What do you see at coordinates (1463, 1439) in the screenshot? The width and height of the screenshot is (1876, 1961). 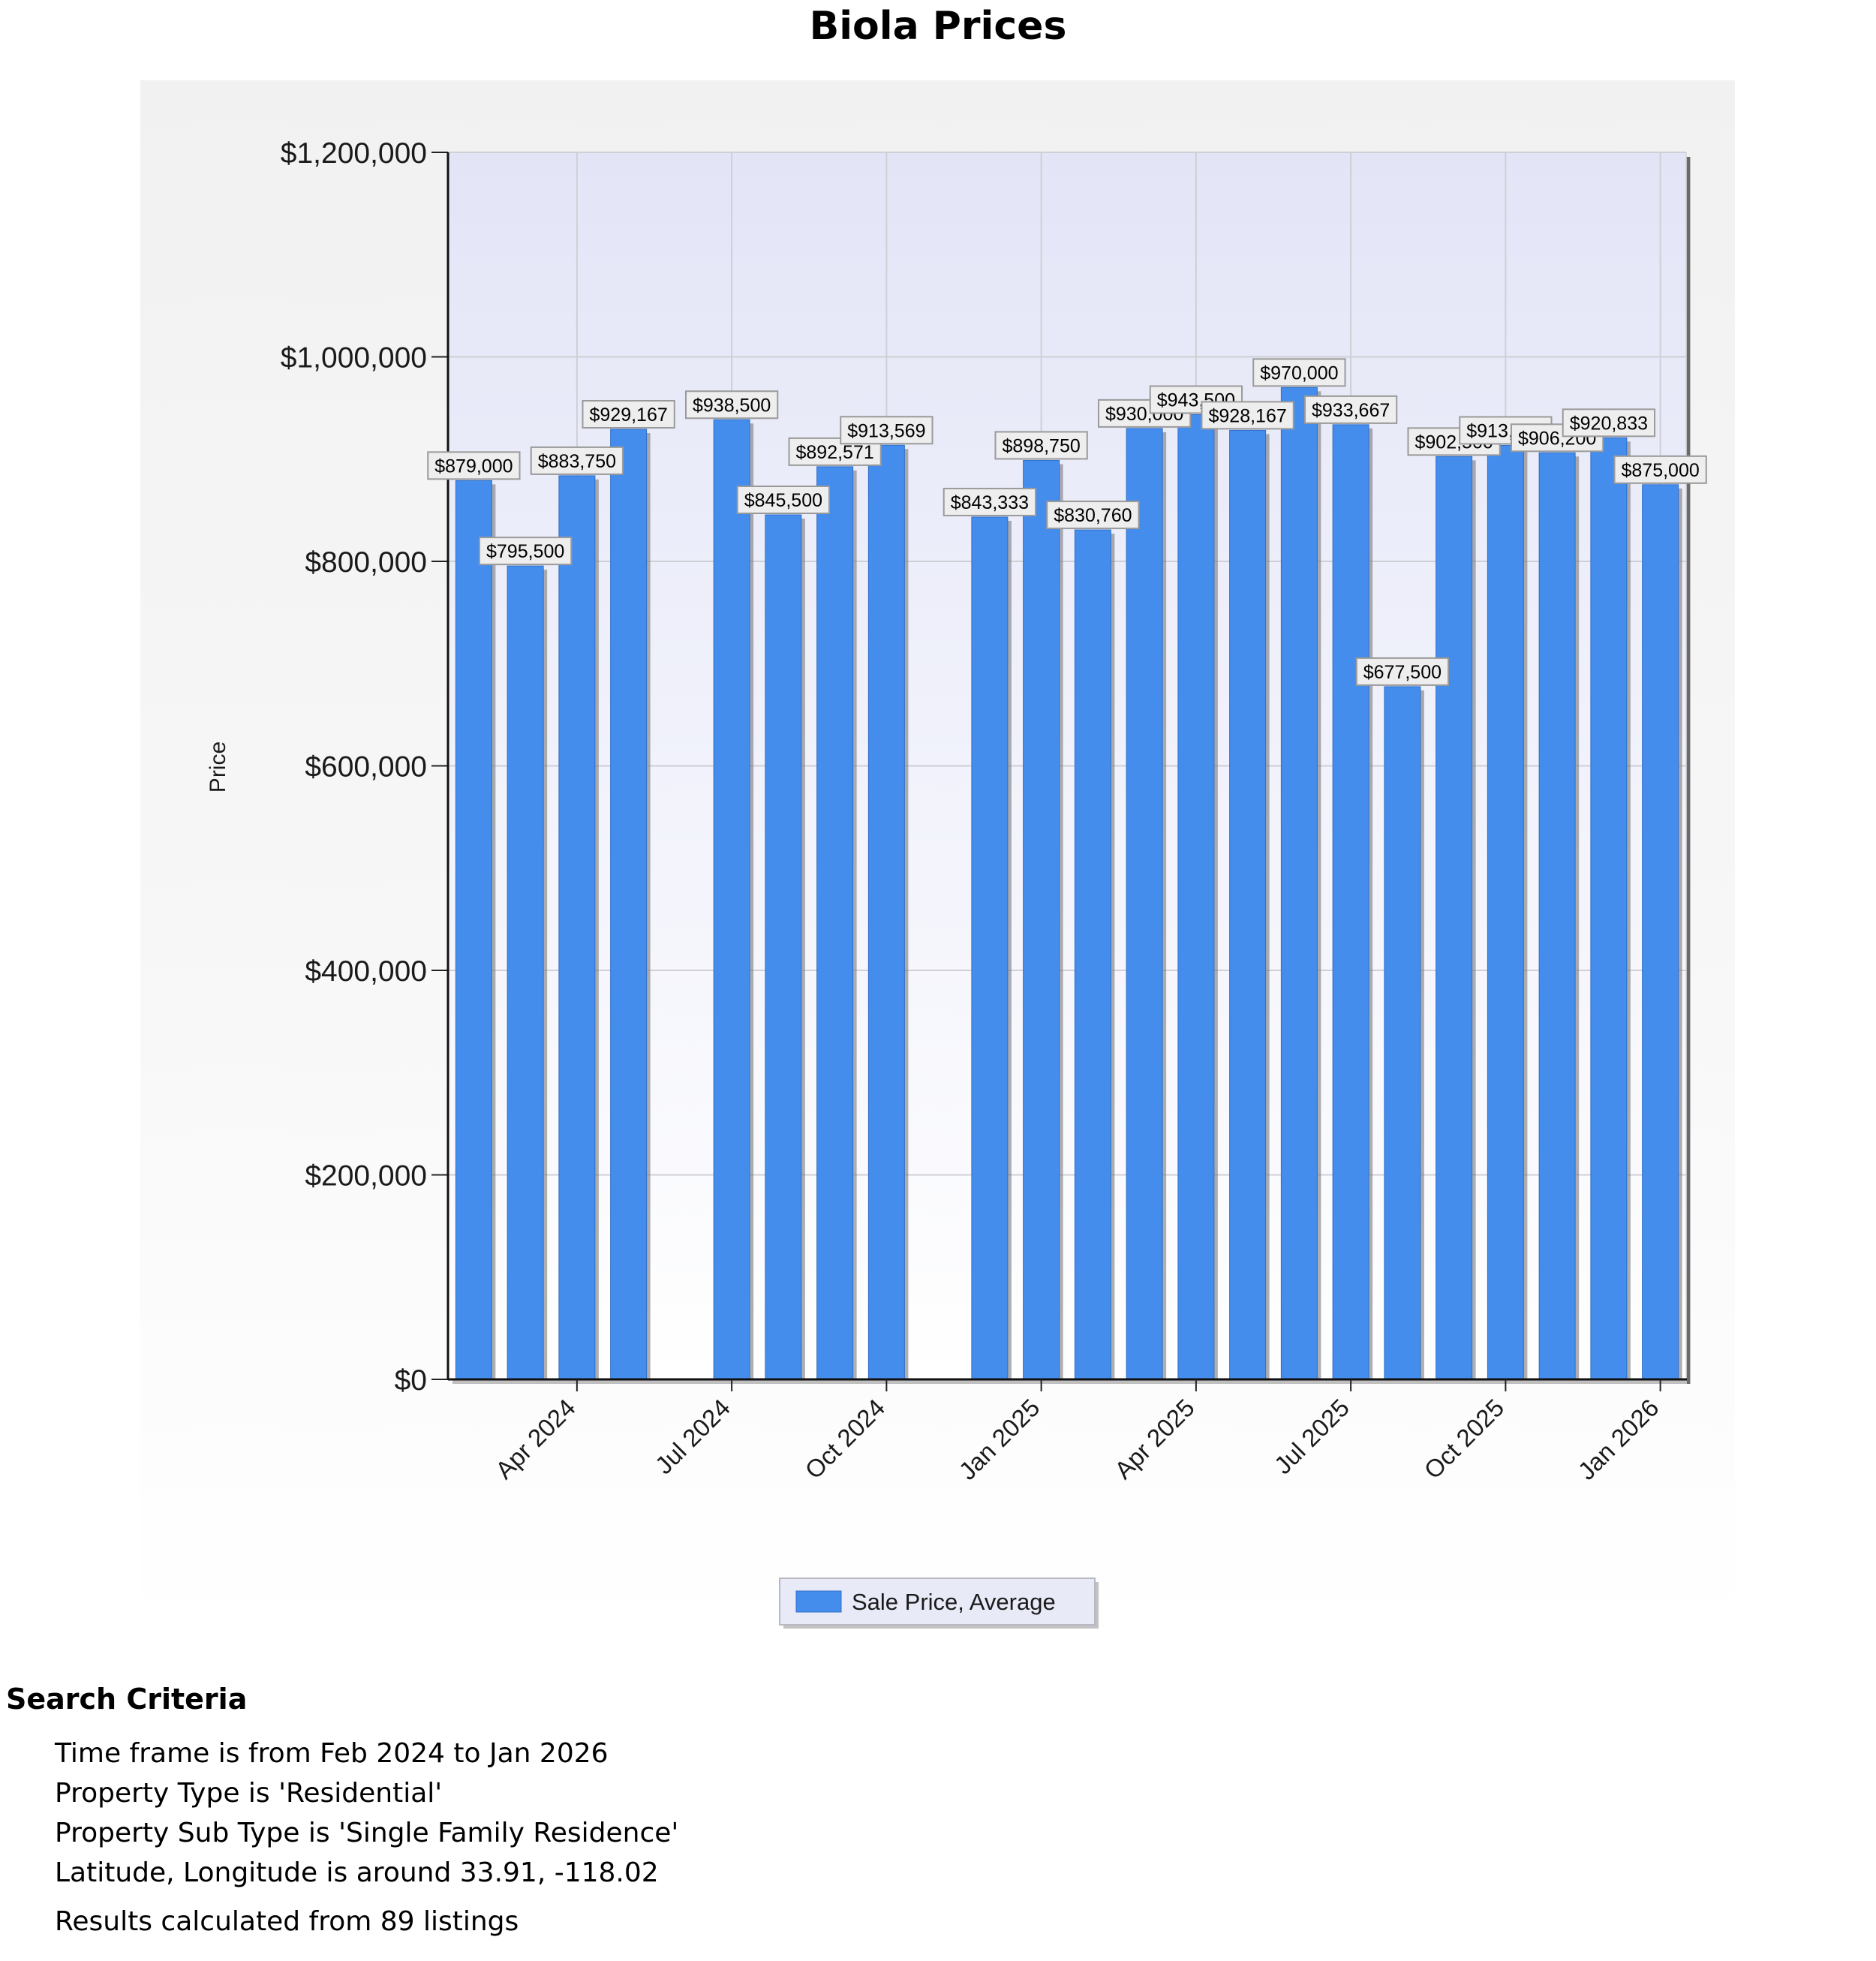 I see `x-tick-label: Oct 2025` at bounding box center [1463, 1439].